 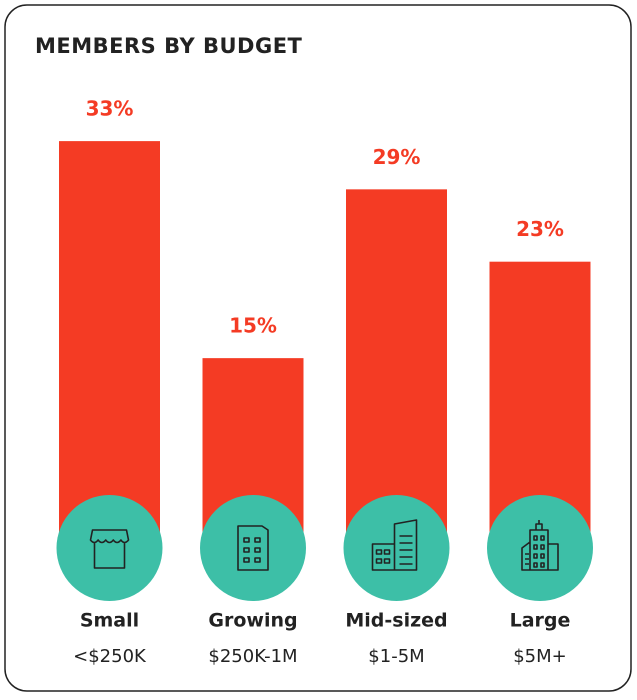 I want to click on category-label: Small, so click(x=109, y=621).